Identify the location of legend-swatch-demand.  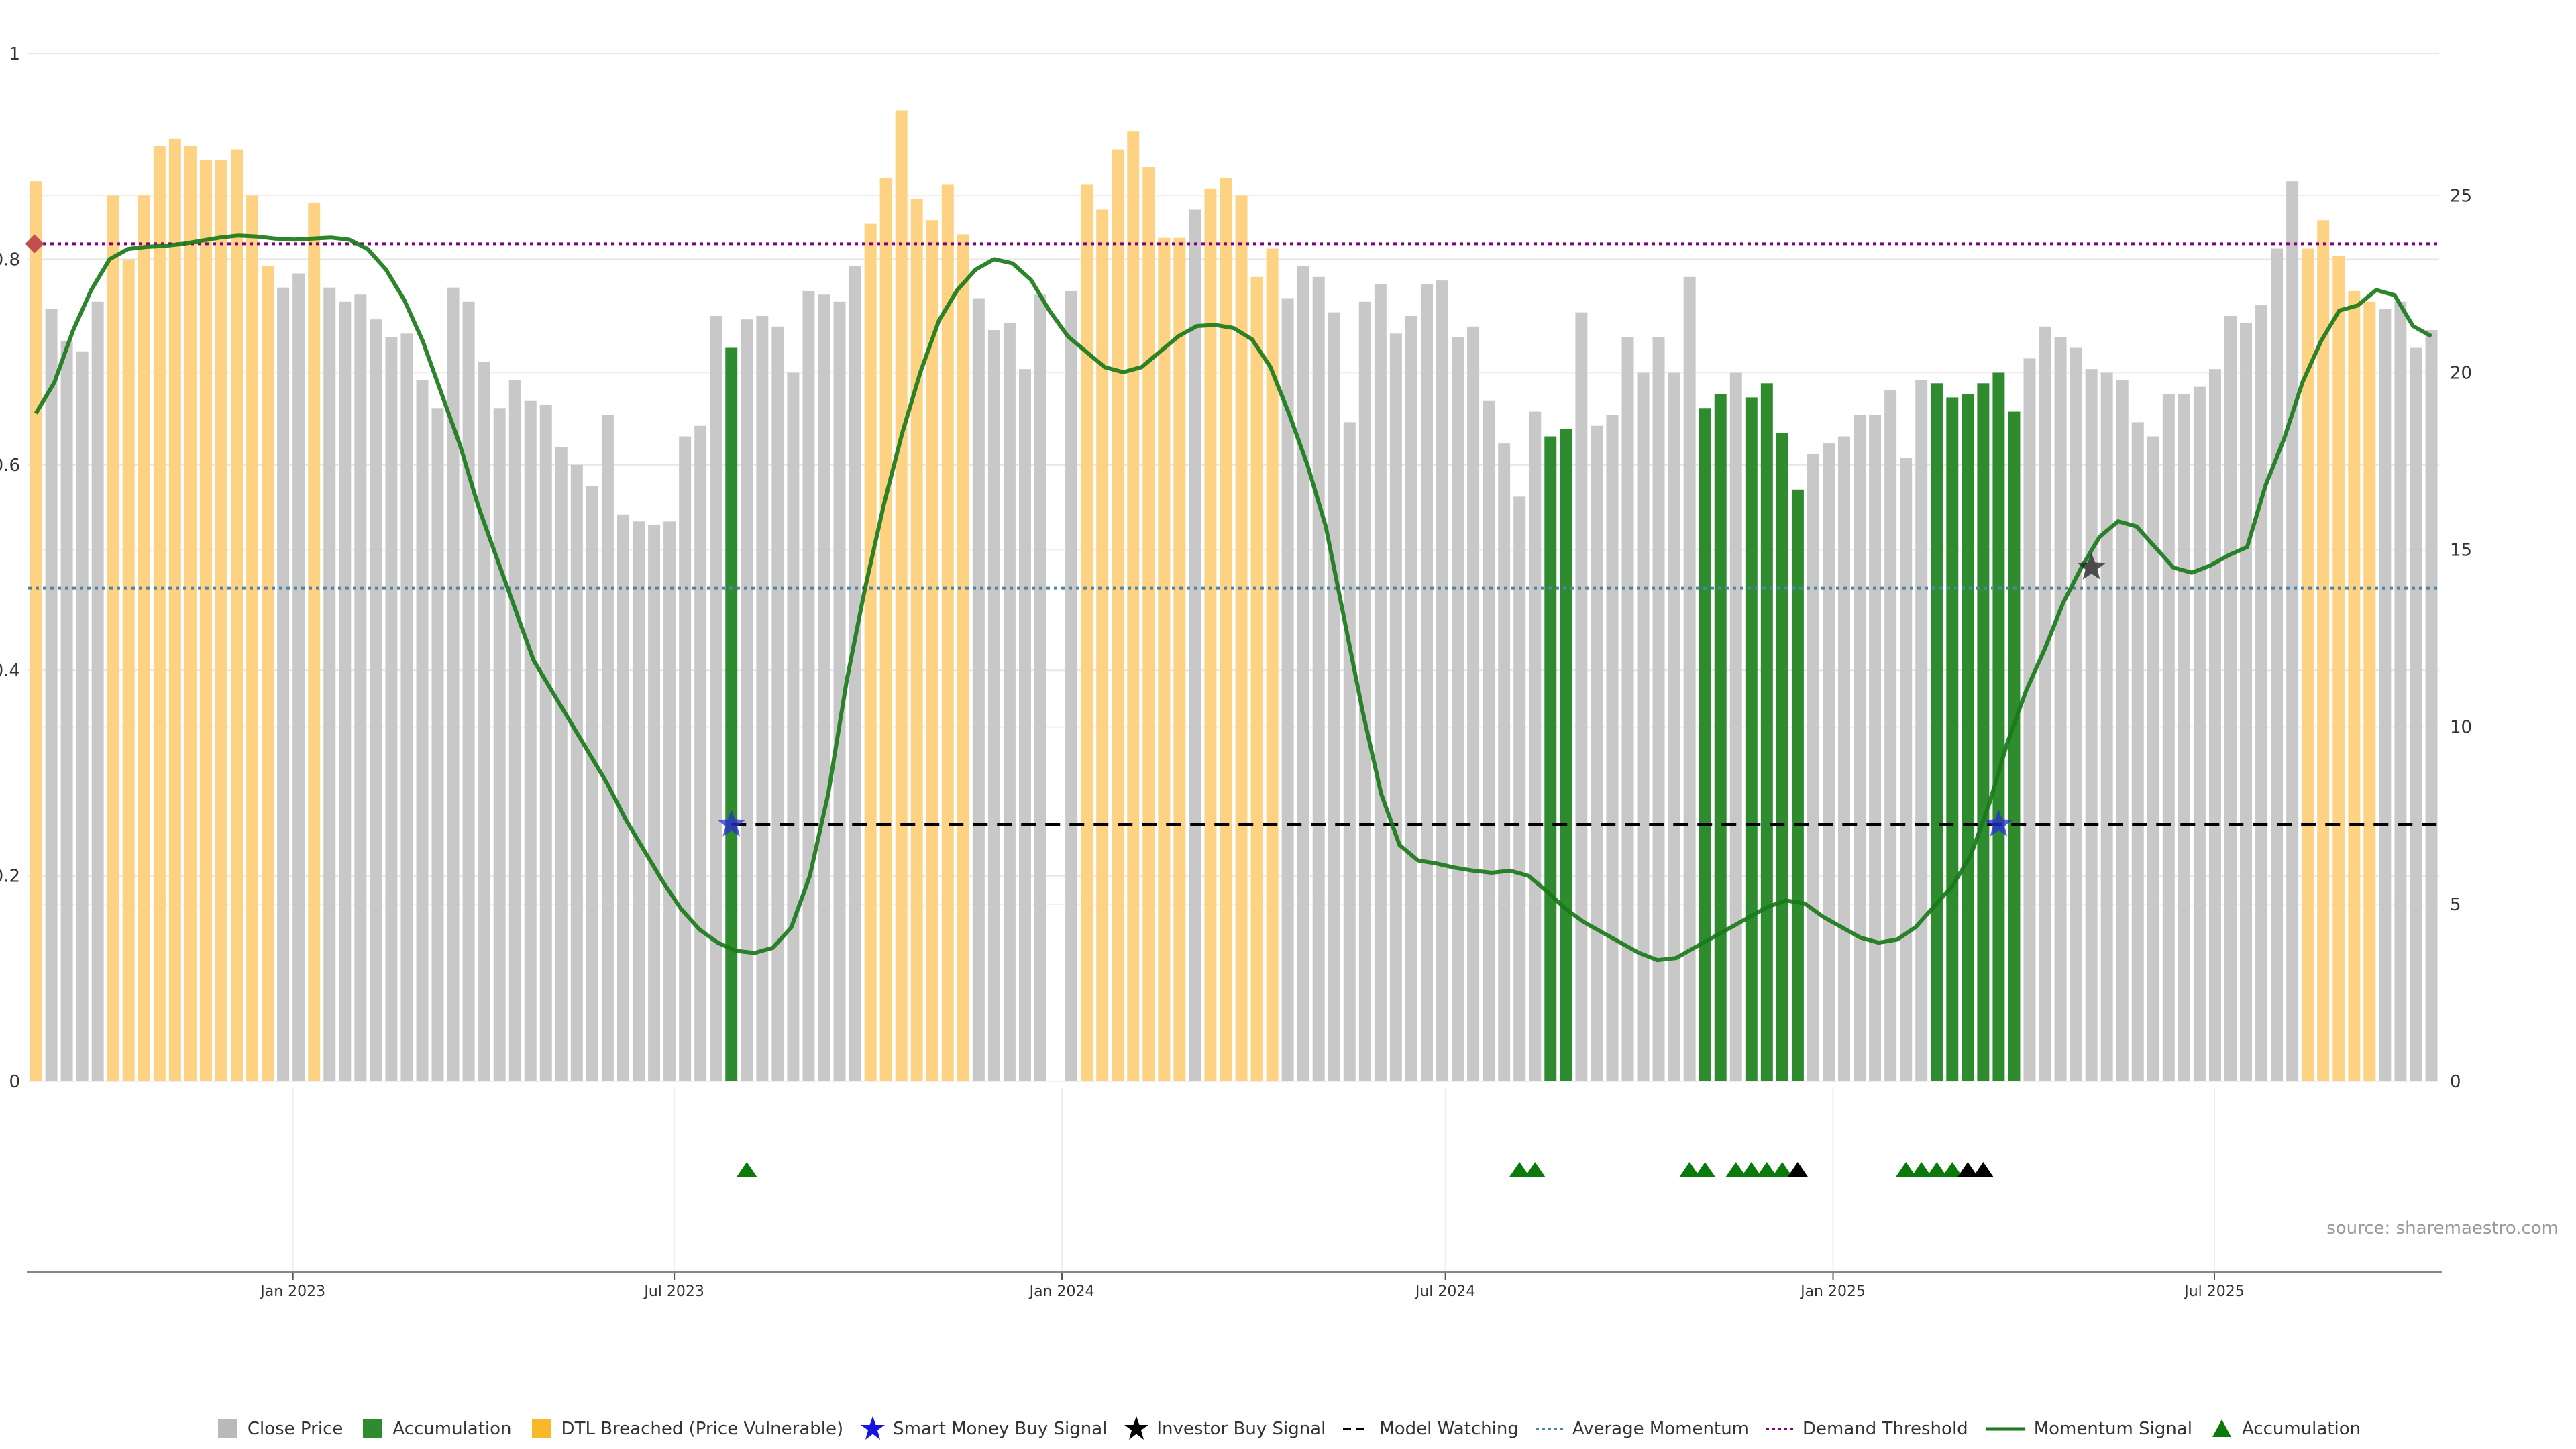
(1780, 1429).